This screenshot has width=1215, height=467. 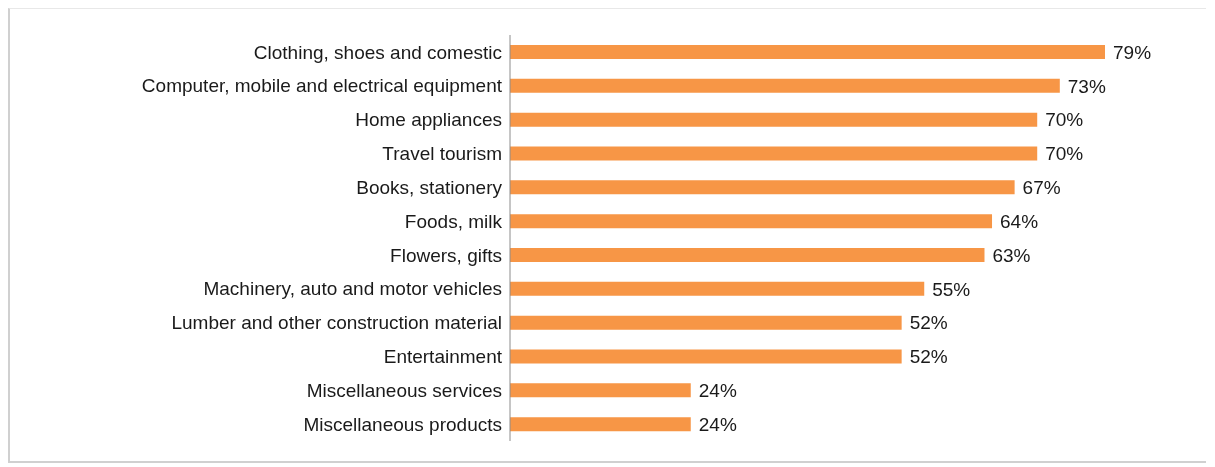 I want to click on y-tick-label: Computer, mobile and electrical equipment, so click(x=322, y=86).